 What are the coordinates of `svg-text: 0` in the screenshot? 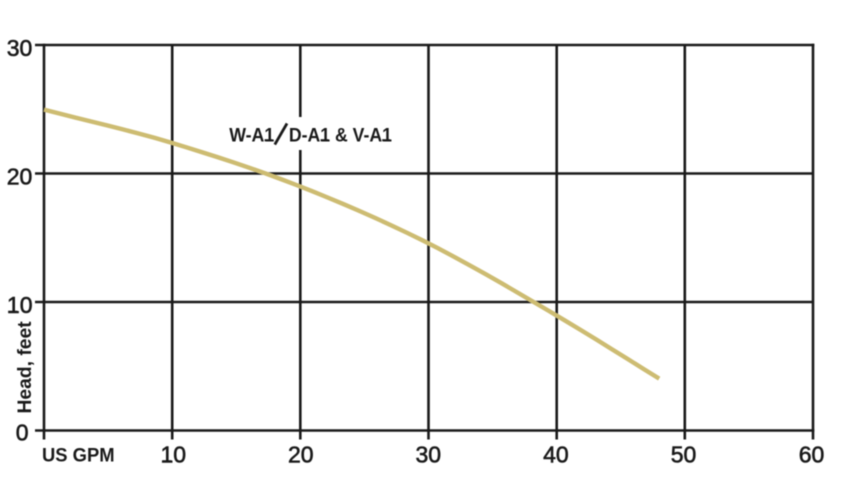 It's located at (22, 433).